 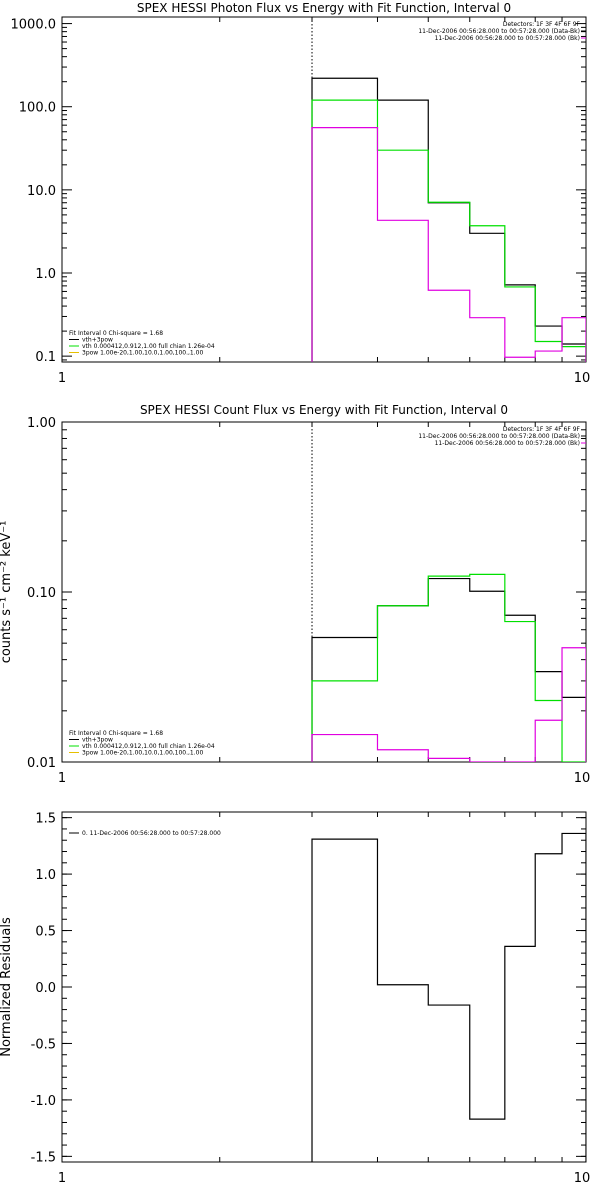 What do you see at coordinates (43, 1044) in the screenshot?
I see `y-tick-label: -0.5` at bounding box center [43, 1044].